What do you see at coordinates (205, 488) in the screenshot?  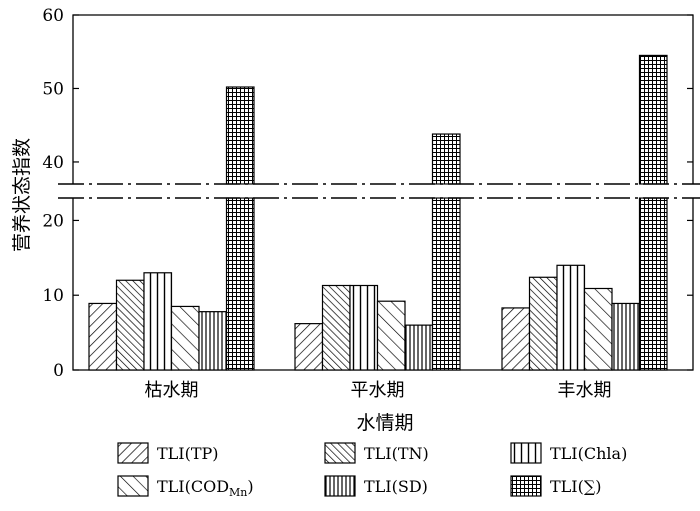 I see `legend-label: TLI(CODMn)` at bounding box center [205, 488].